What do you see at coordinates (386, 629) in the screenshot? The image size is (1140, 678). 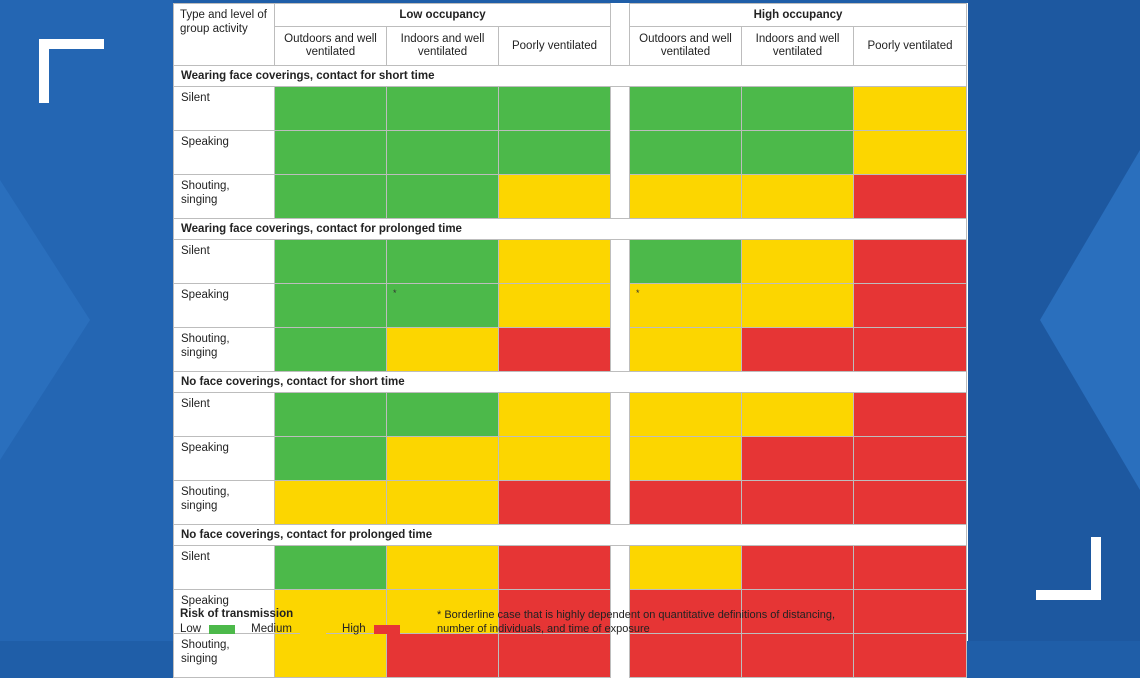 I see `legend-swatch-high` at bounding box center [386, 629].